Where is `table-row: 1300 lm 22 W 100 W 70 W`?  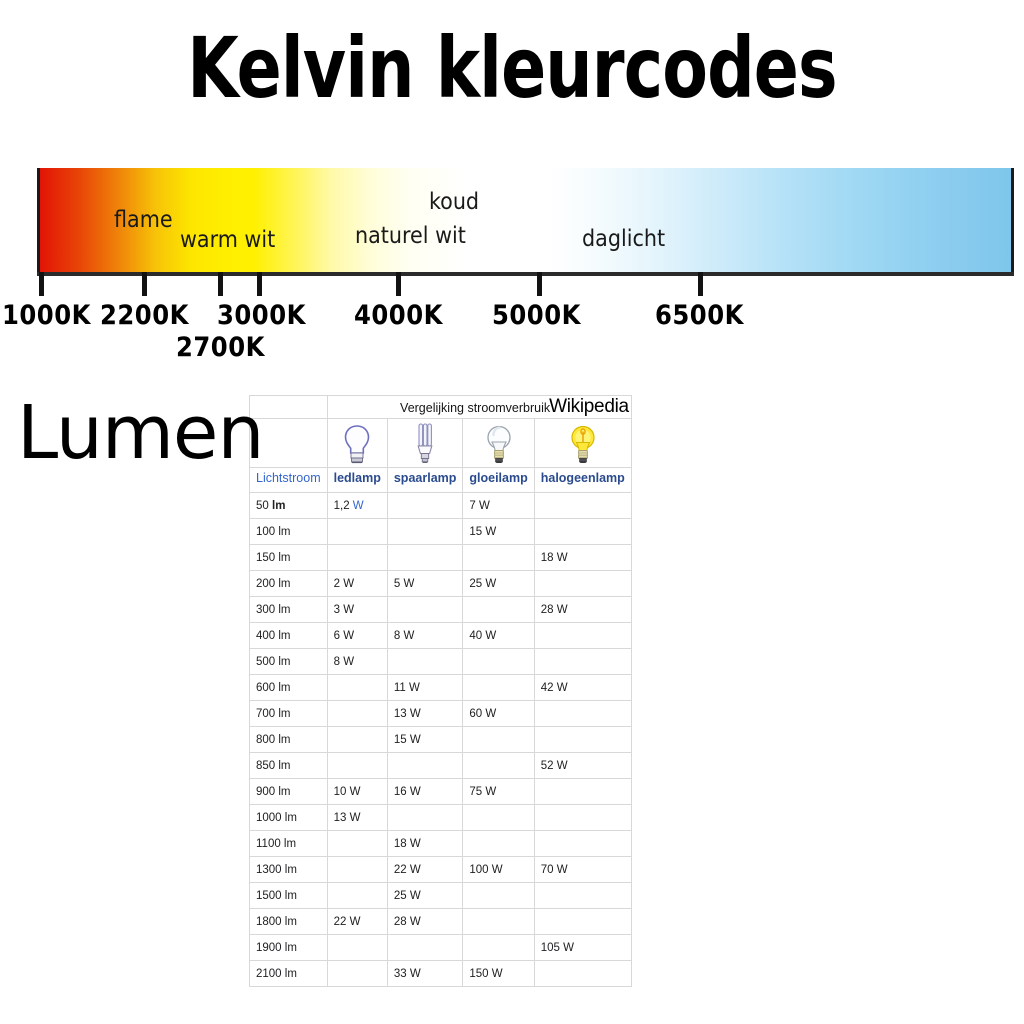 table-row: 1300 lm 22 W 100 W 70 W is located at coordinates (440, 869).